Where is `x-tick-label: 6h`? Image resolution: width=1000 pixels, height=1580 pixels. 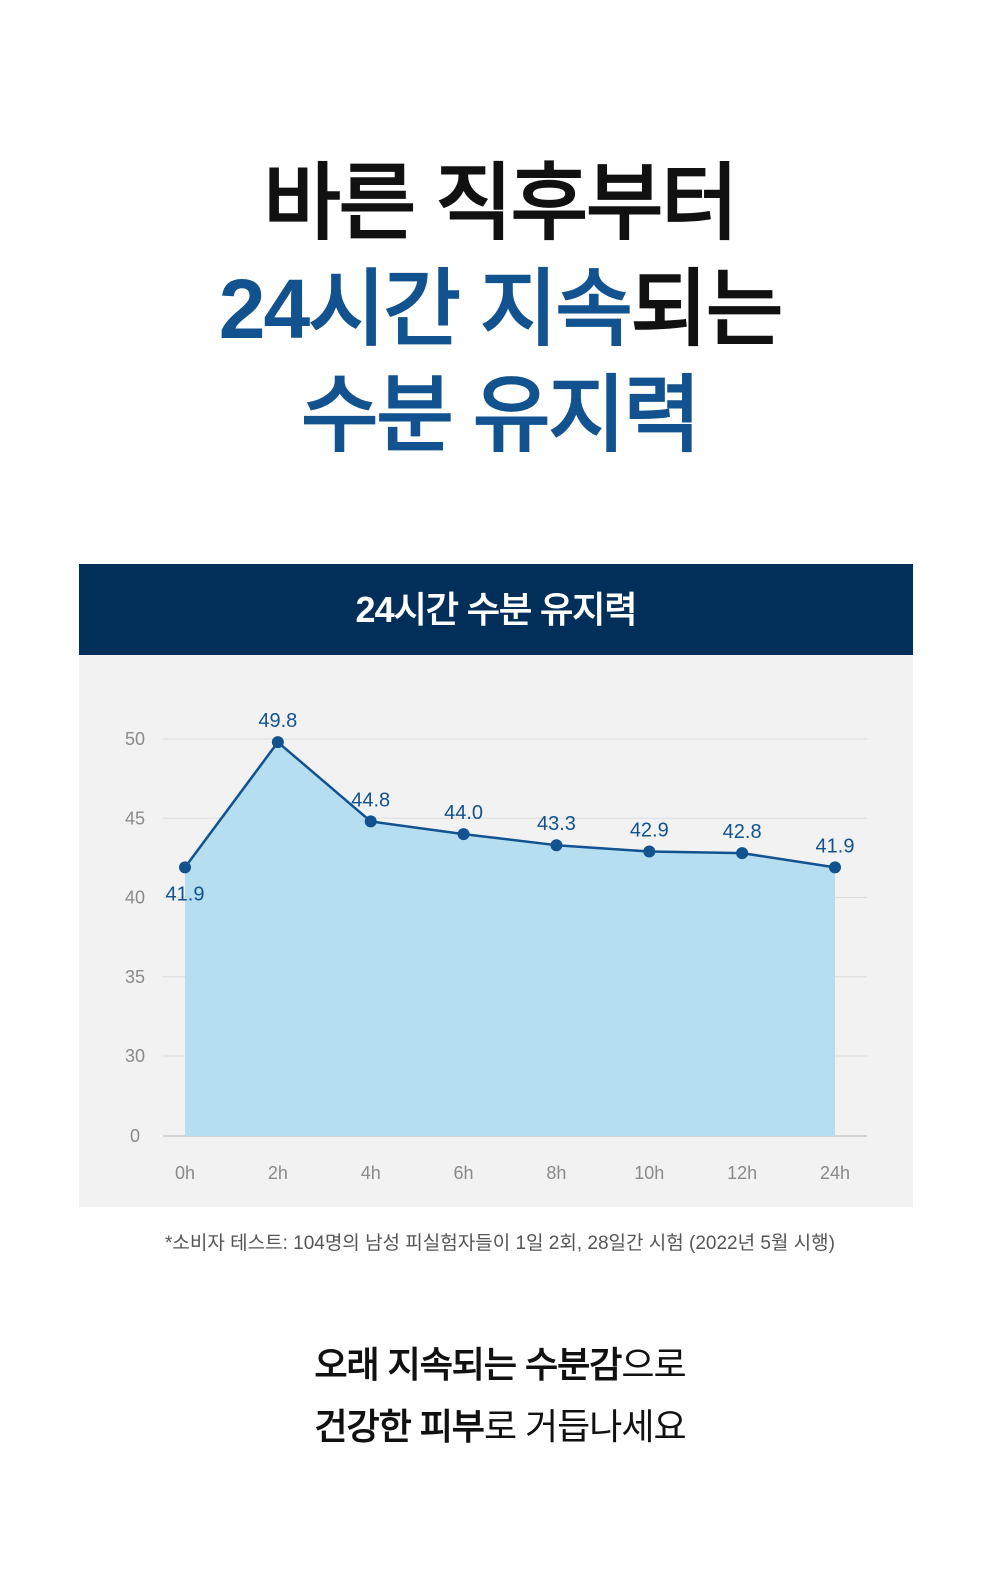
x-tick-label: 6h is located at coordinates (464, 1173).